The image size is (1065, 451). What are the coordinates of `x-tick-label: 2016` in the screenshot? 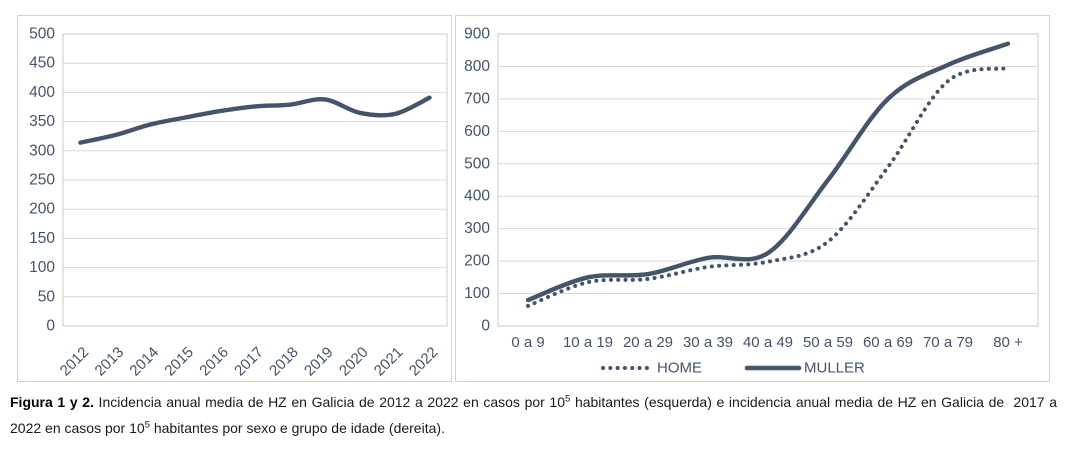 It's located at (214, 361).